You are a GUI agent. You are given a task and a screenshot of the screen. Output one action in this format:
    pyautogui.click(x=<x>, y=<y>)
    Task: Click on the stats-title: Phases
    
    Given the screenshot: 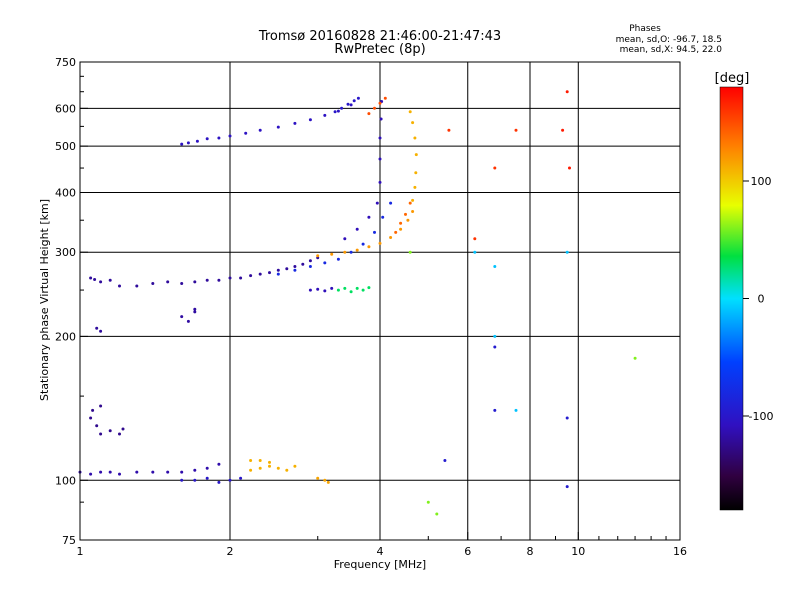 What is the action you would take?
    pyautogui.click(x=645, y=29)
    